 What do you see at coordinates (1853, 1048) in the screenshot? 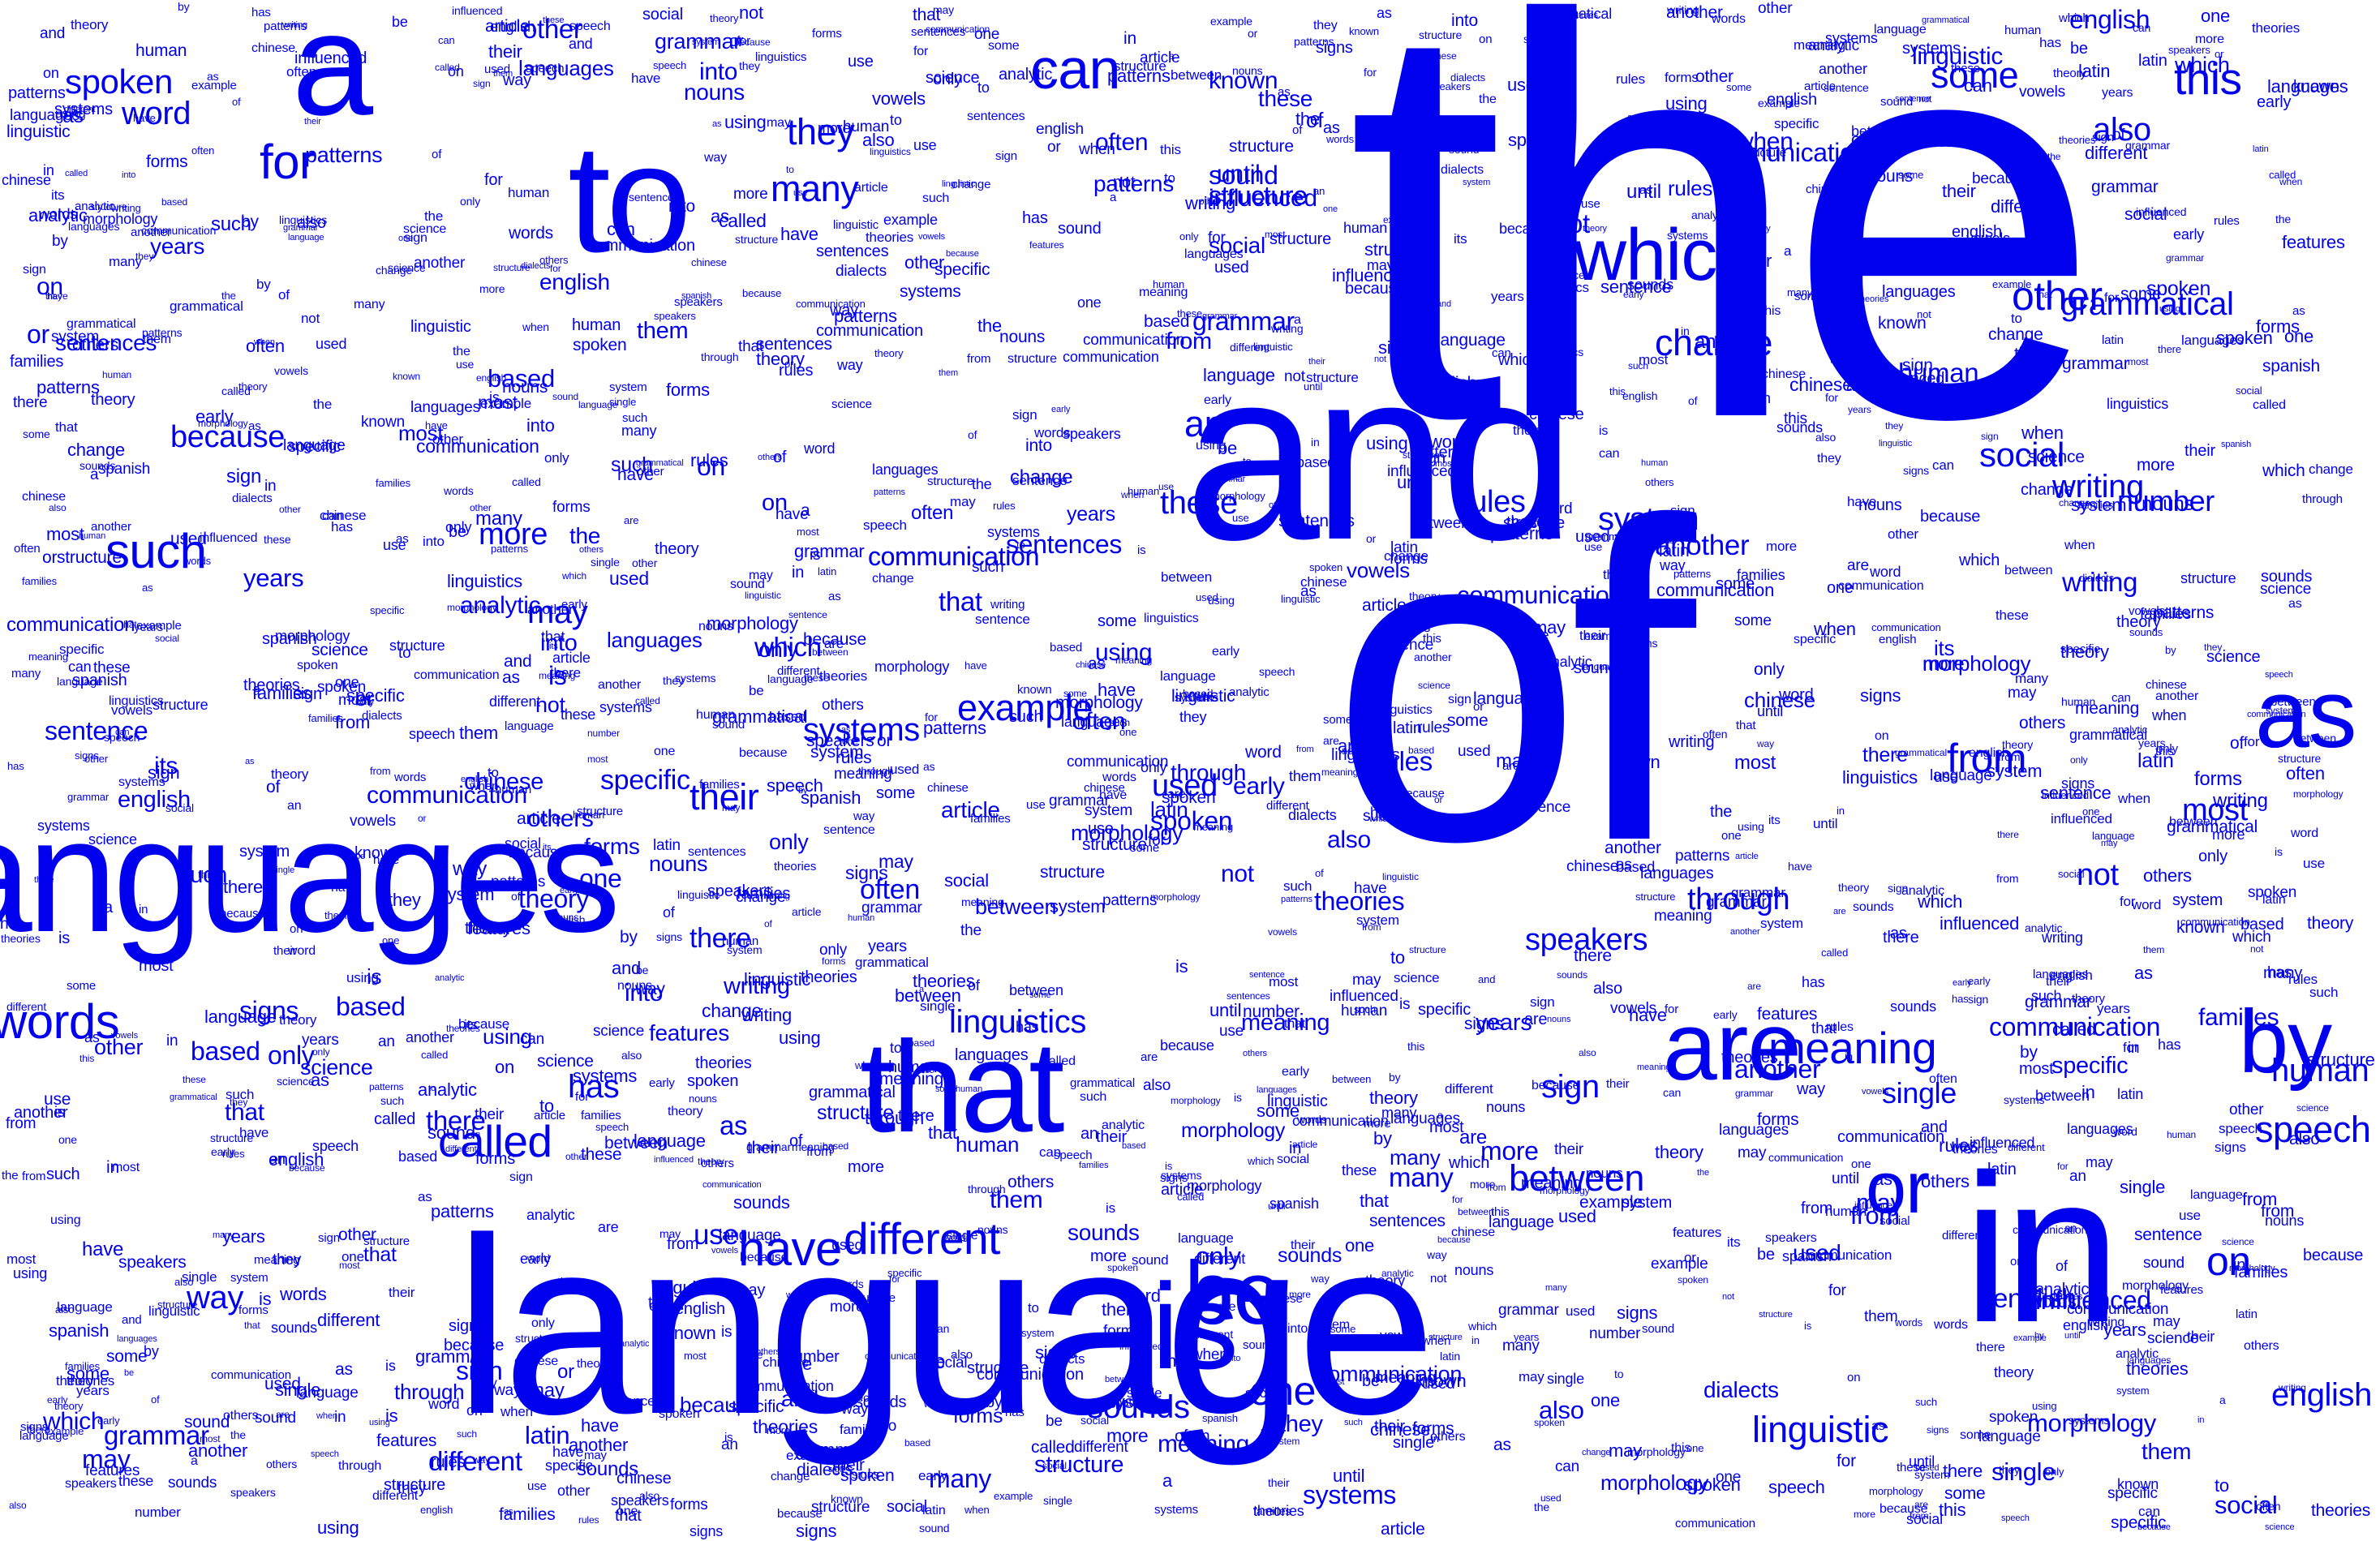
I see `cloud-word-meaning: meaning` at bounding box center [1853, 1048].